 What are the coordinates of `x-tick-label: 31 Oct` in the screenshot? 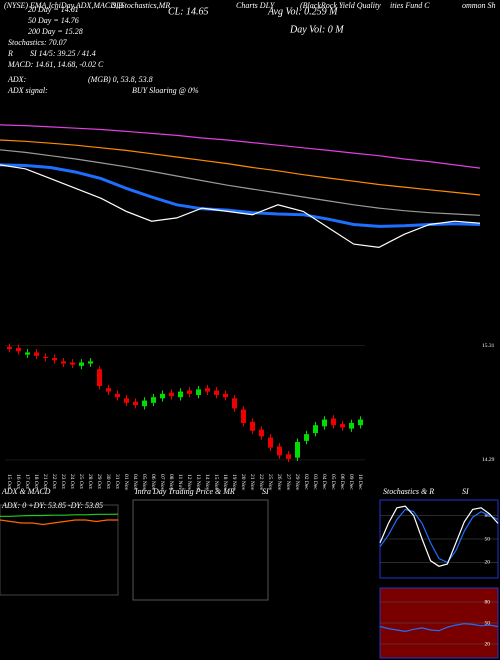 It's located at (117, 481).